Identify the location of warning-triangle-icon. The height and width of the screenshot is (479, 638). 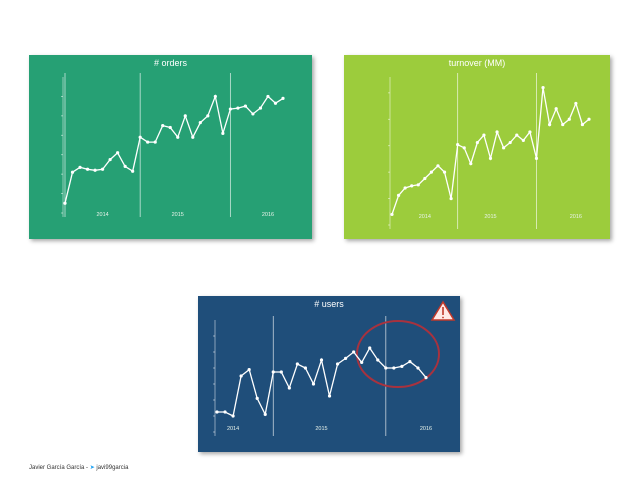
(443, 310).